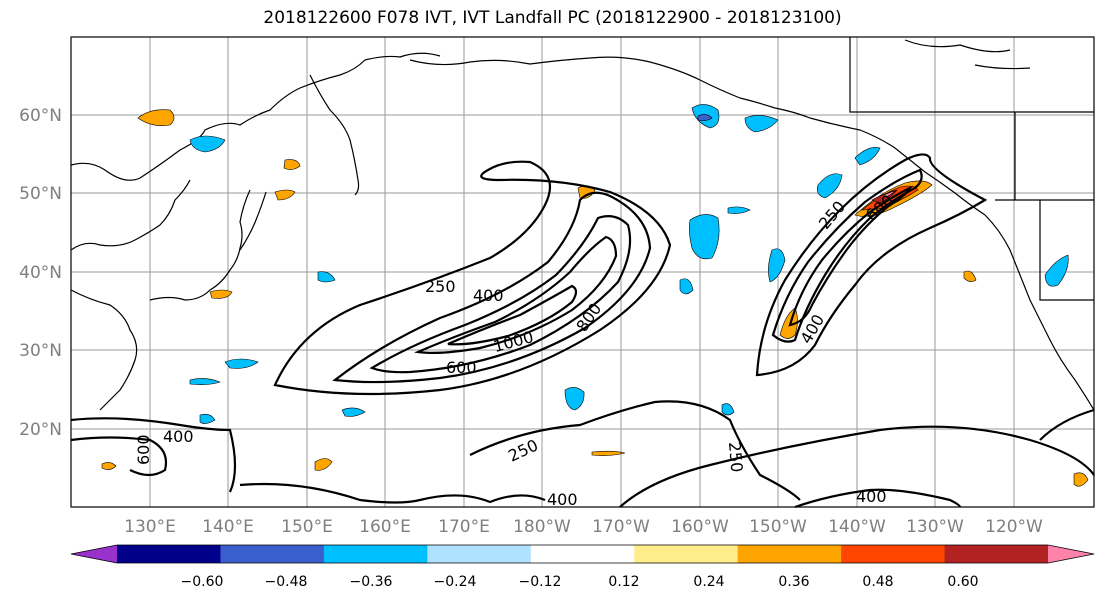  Describe the element at coordinates (962, 582) in the screenshot. I see `colorbar-tick-label: 0.60` at that location.